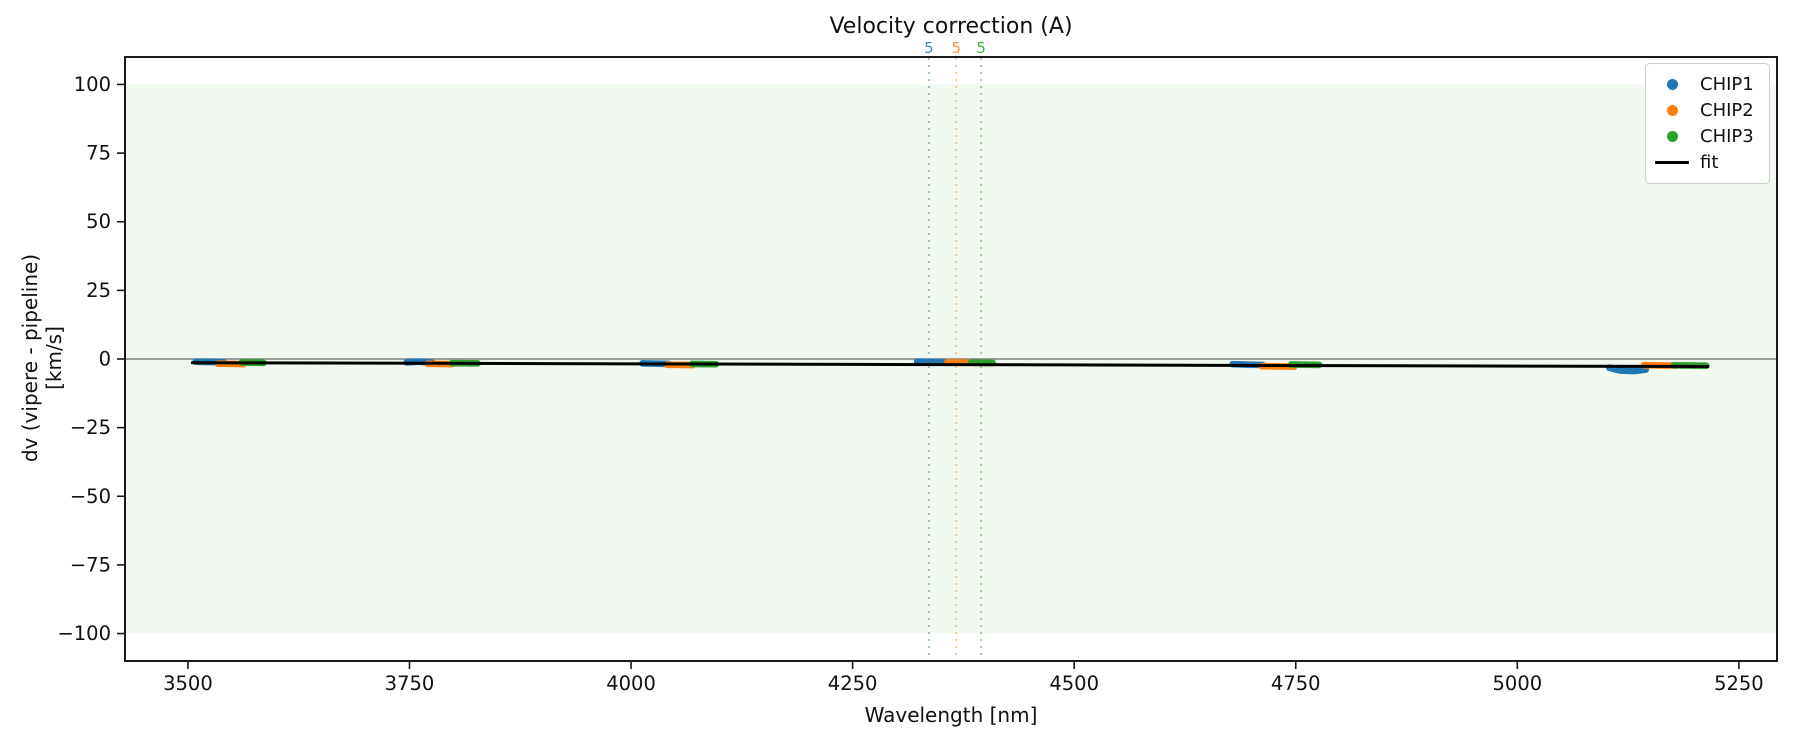 This screenshot has width=1800, height=750. Describe the element at coordinates (950, 365) in the screenshot. I see `fit-line` at that location.